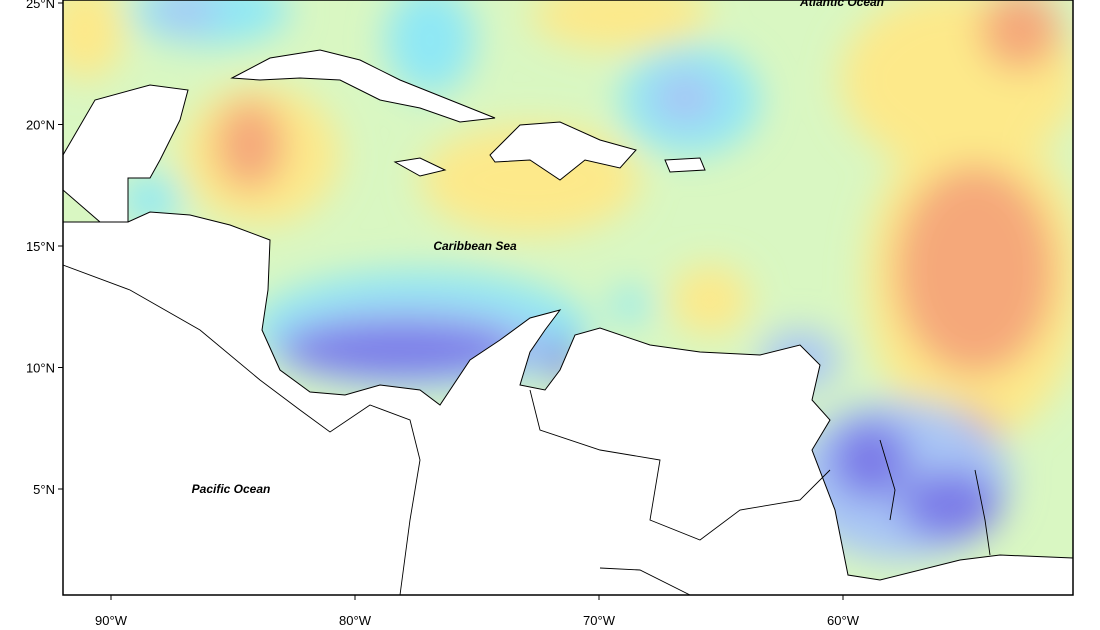 The width and height of the screenshot is (1100, 630). I want to click on lon-tick-label: 60°W, so click(843, 620).